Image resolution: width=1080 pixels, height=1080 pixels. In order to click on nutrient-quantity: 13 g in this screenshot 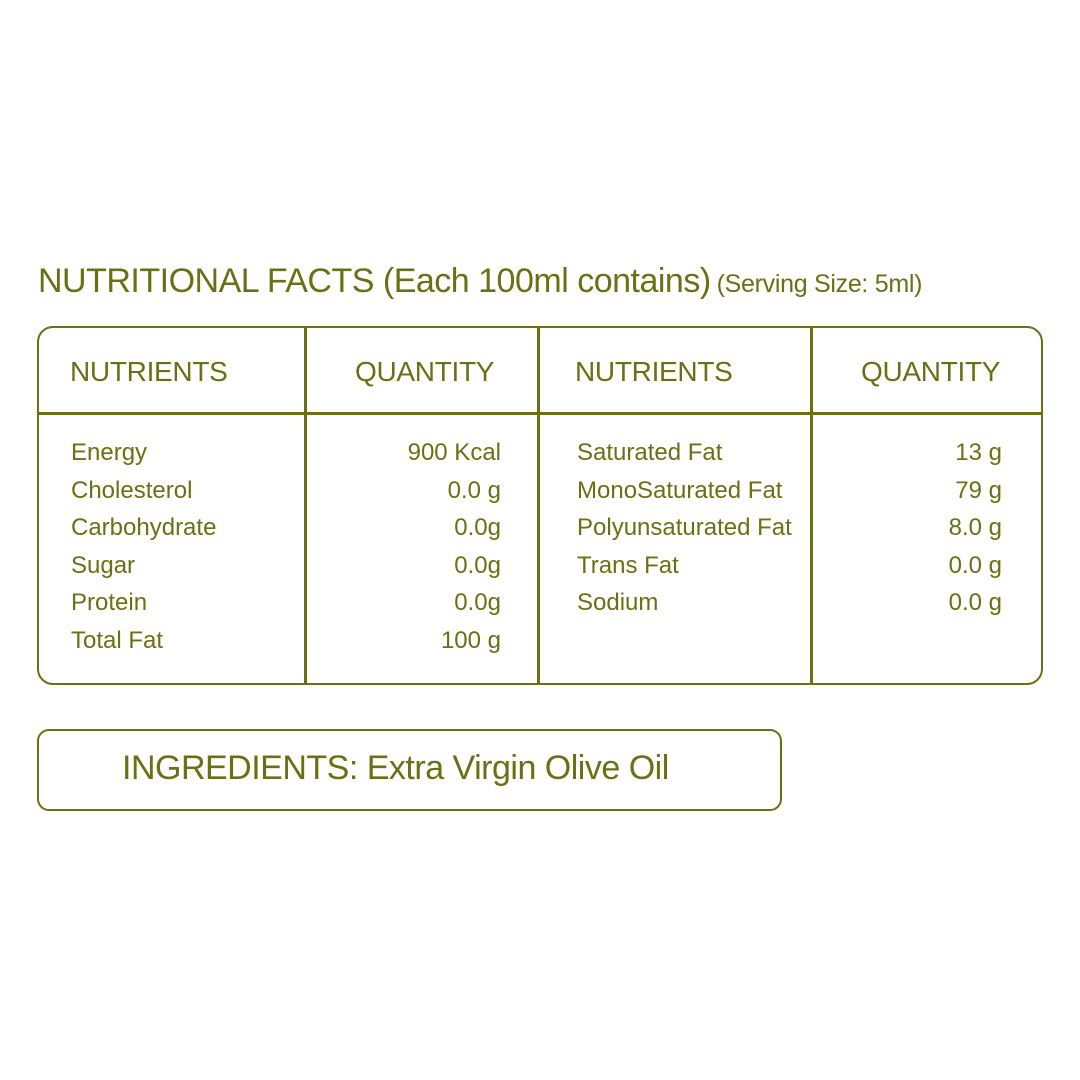, I will do `click(978, 452)`.